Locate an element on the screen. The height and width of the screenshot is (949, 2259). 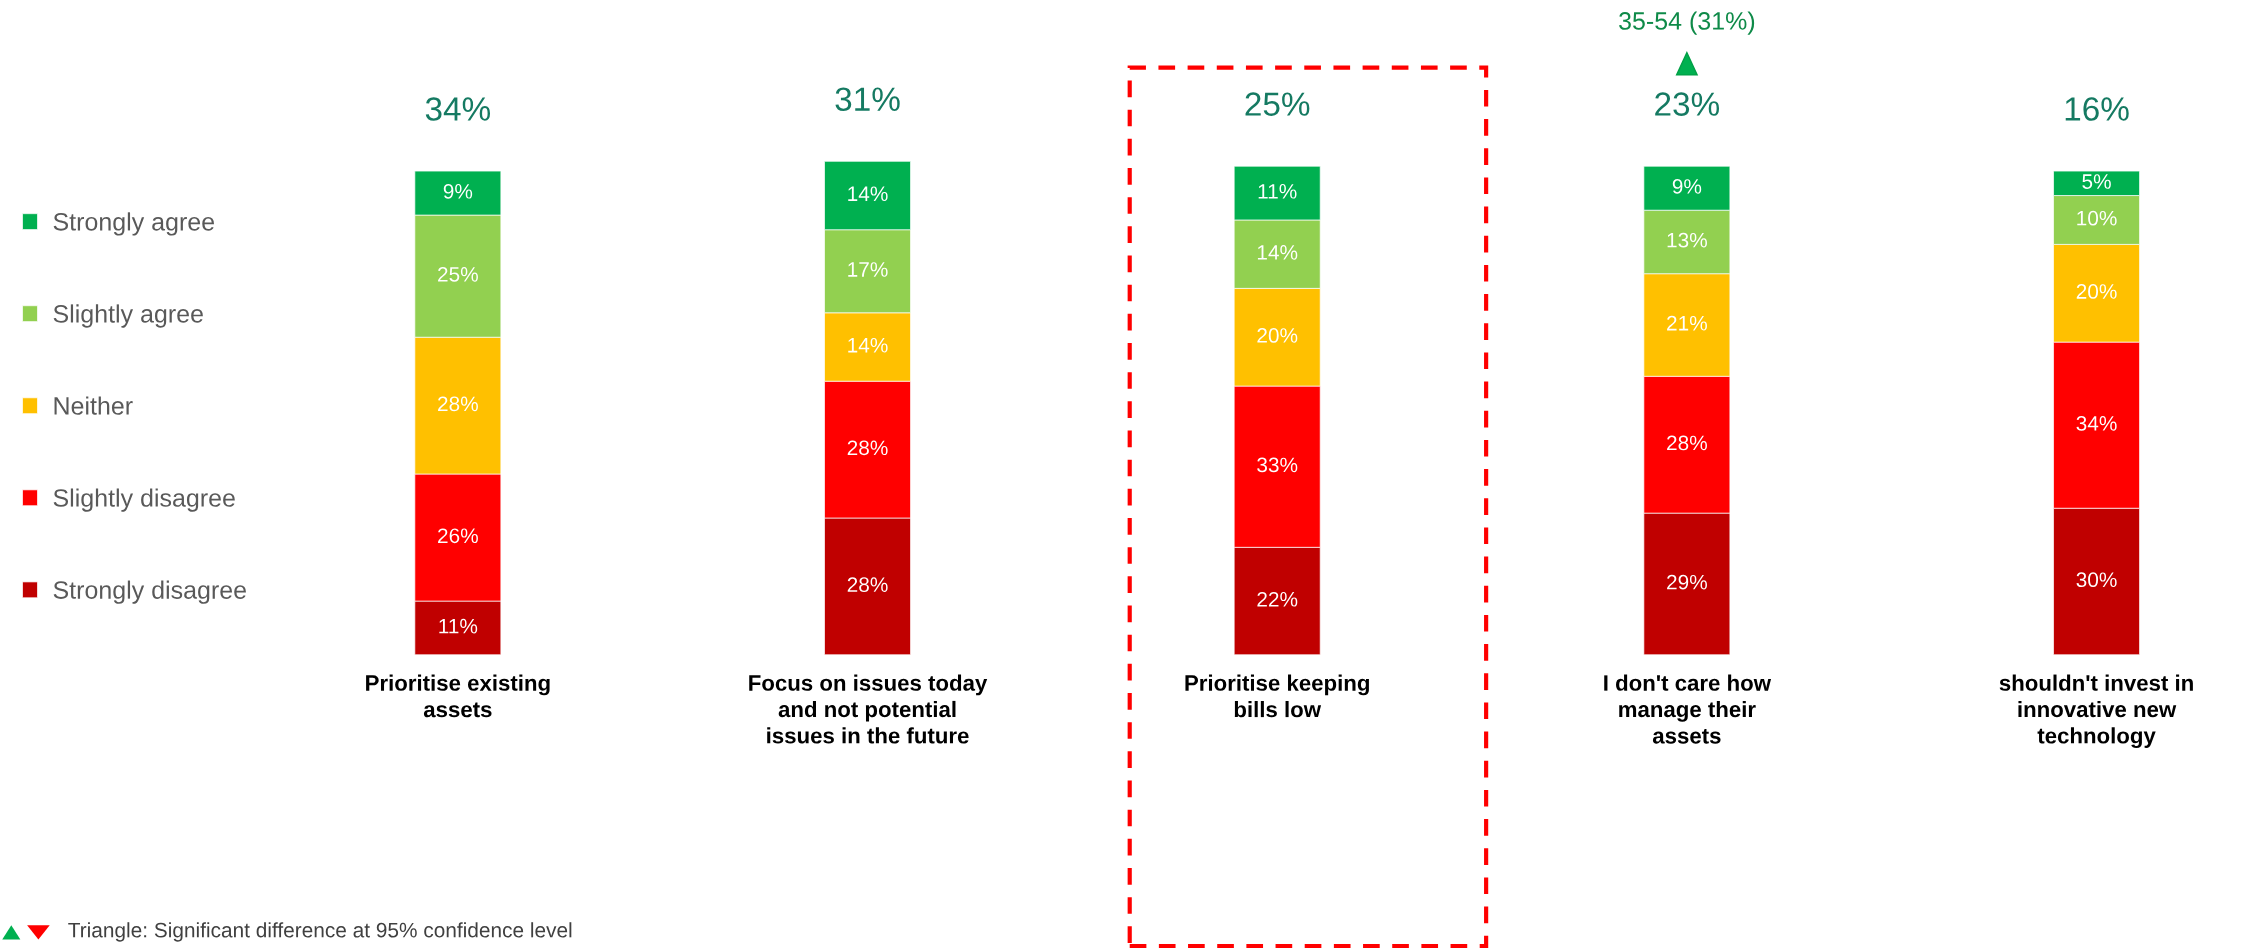
x-tick-label: Focus on issues today and not potential issues in the future is located at coordinates (868, 709).